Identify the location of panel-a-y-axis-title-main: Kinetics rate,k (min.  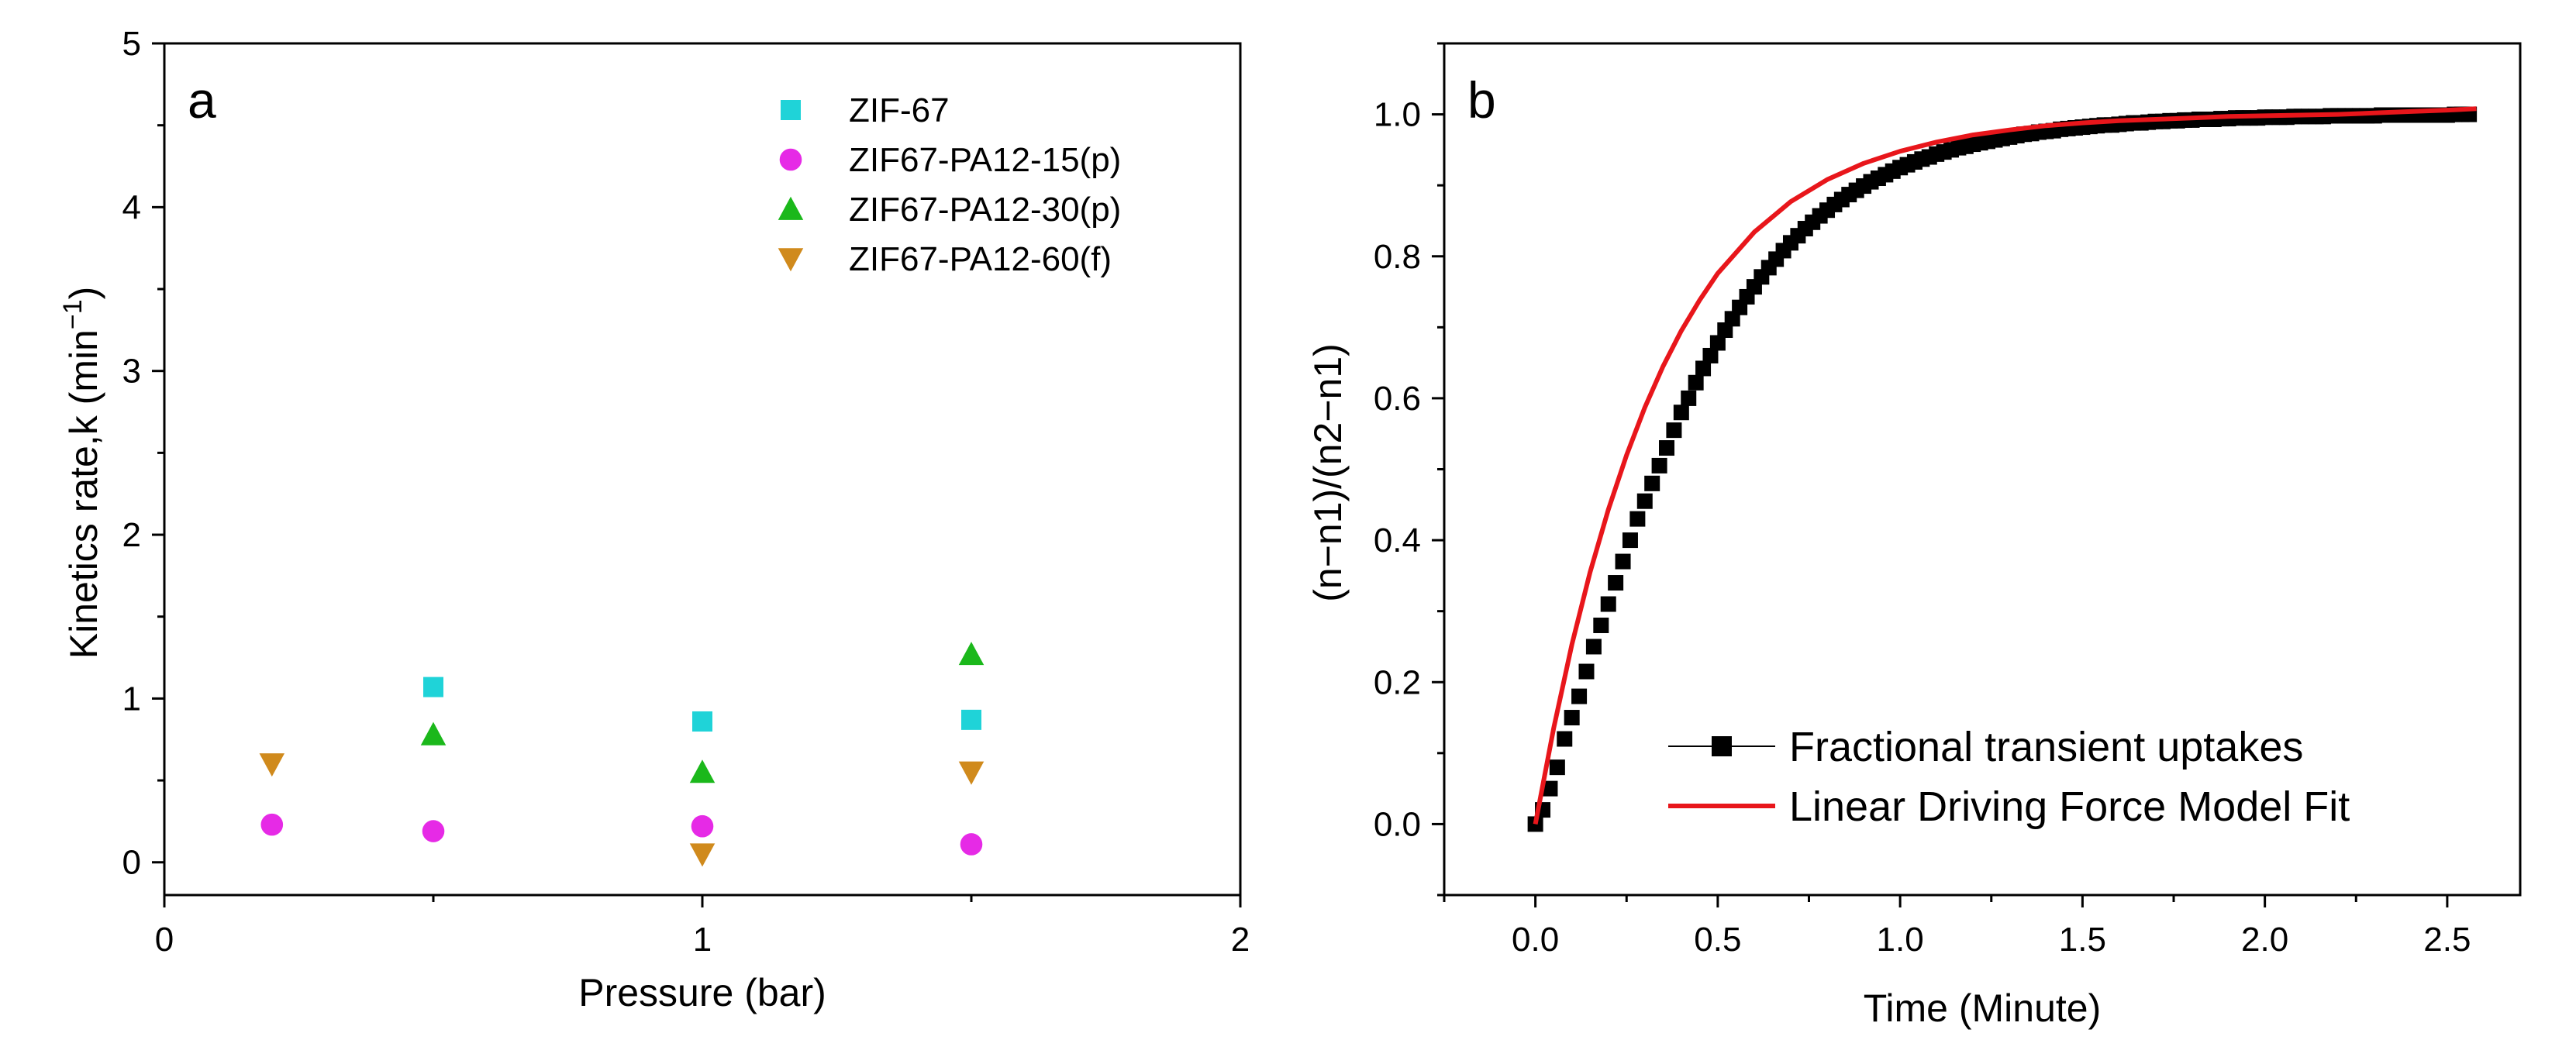
(83, 494).